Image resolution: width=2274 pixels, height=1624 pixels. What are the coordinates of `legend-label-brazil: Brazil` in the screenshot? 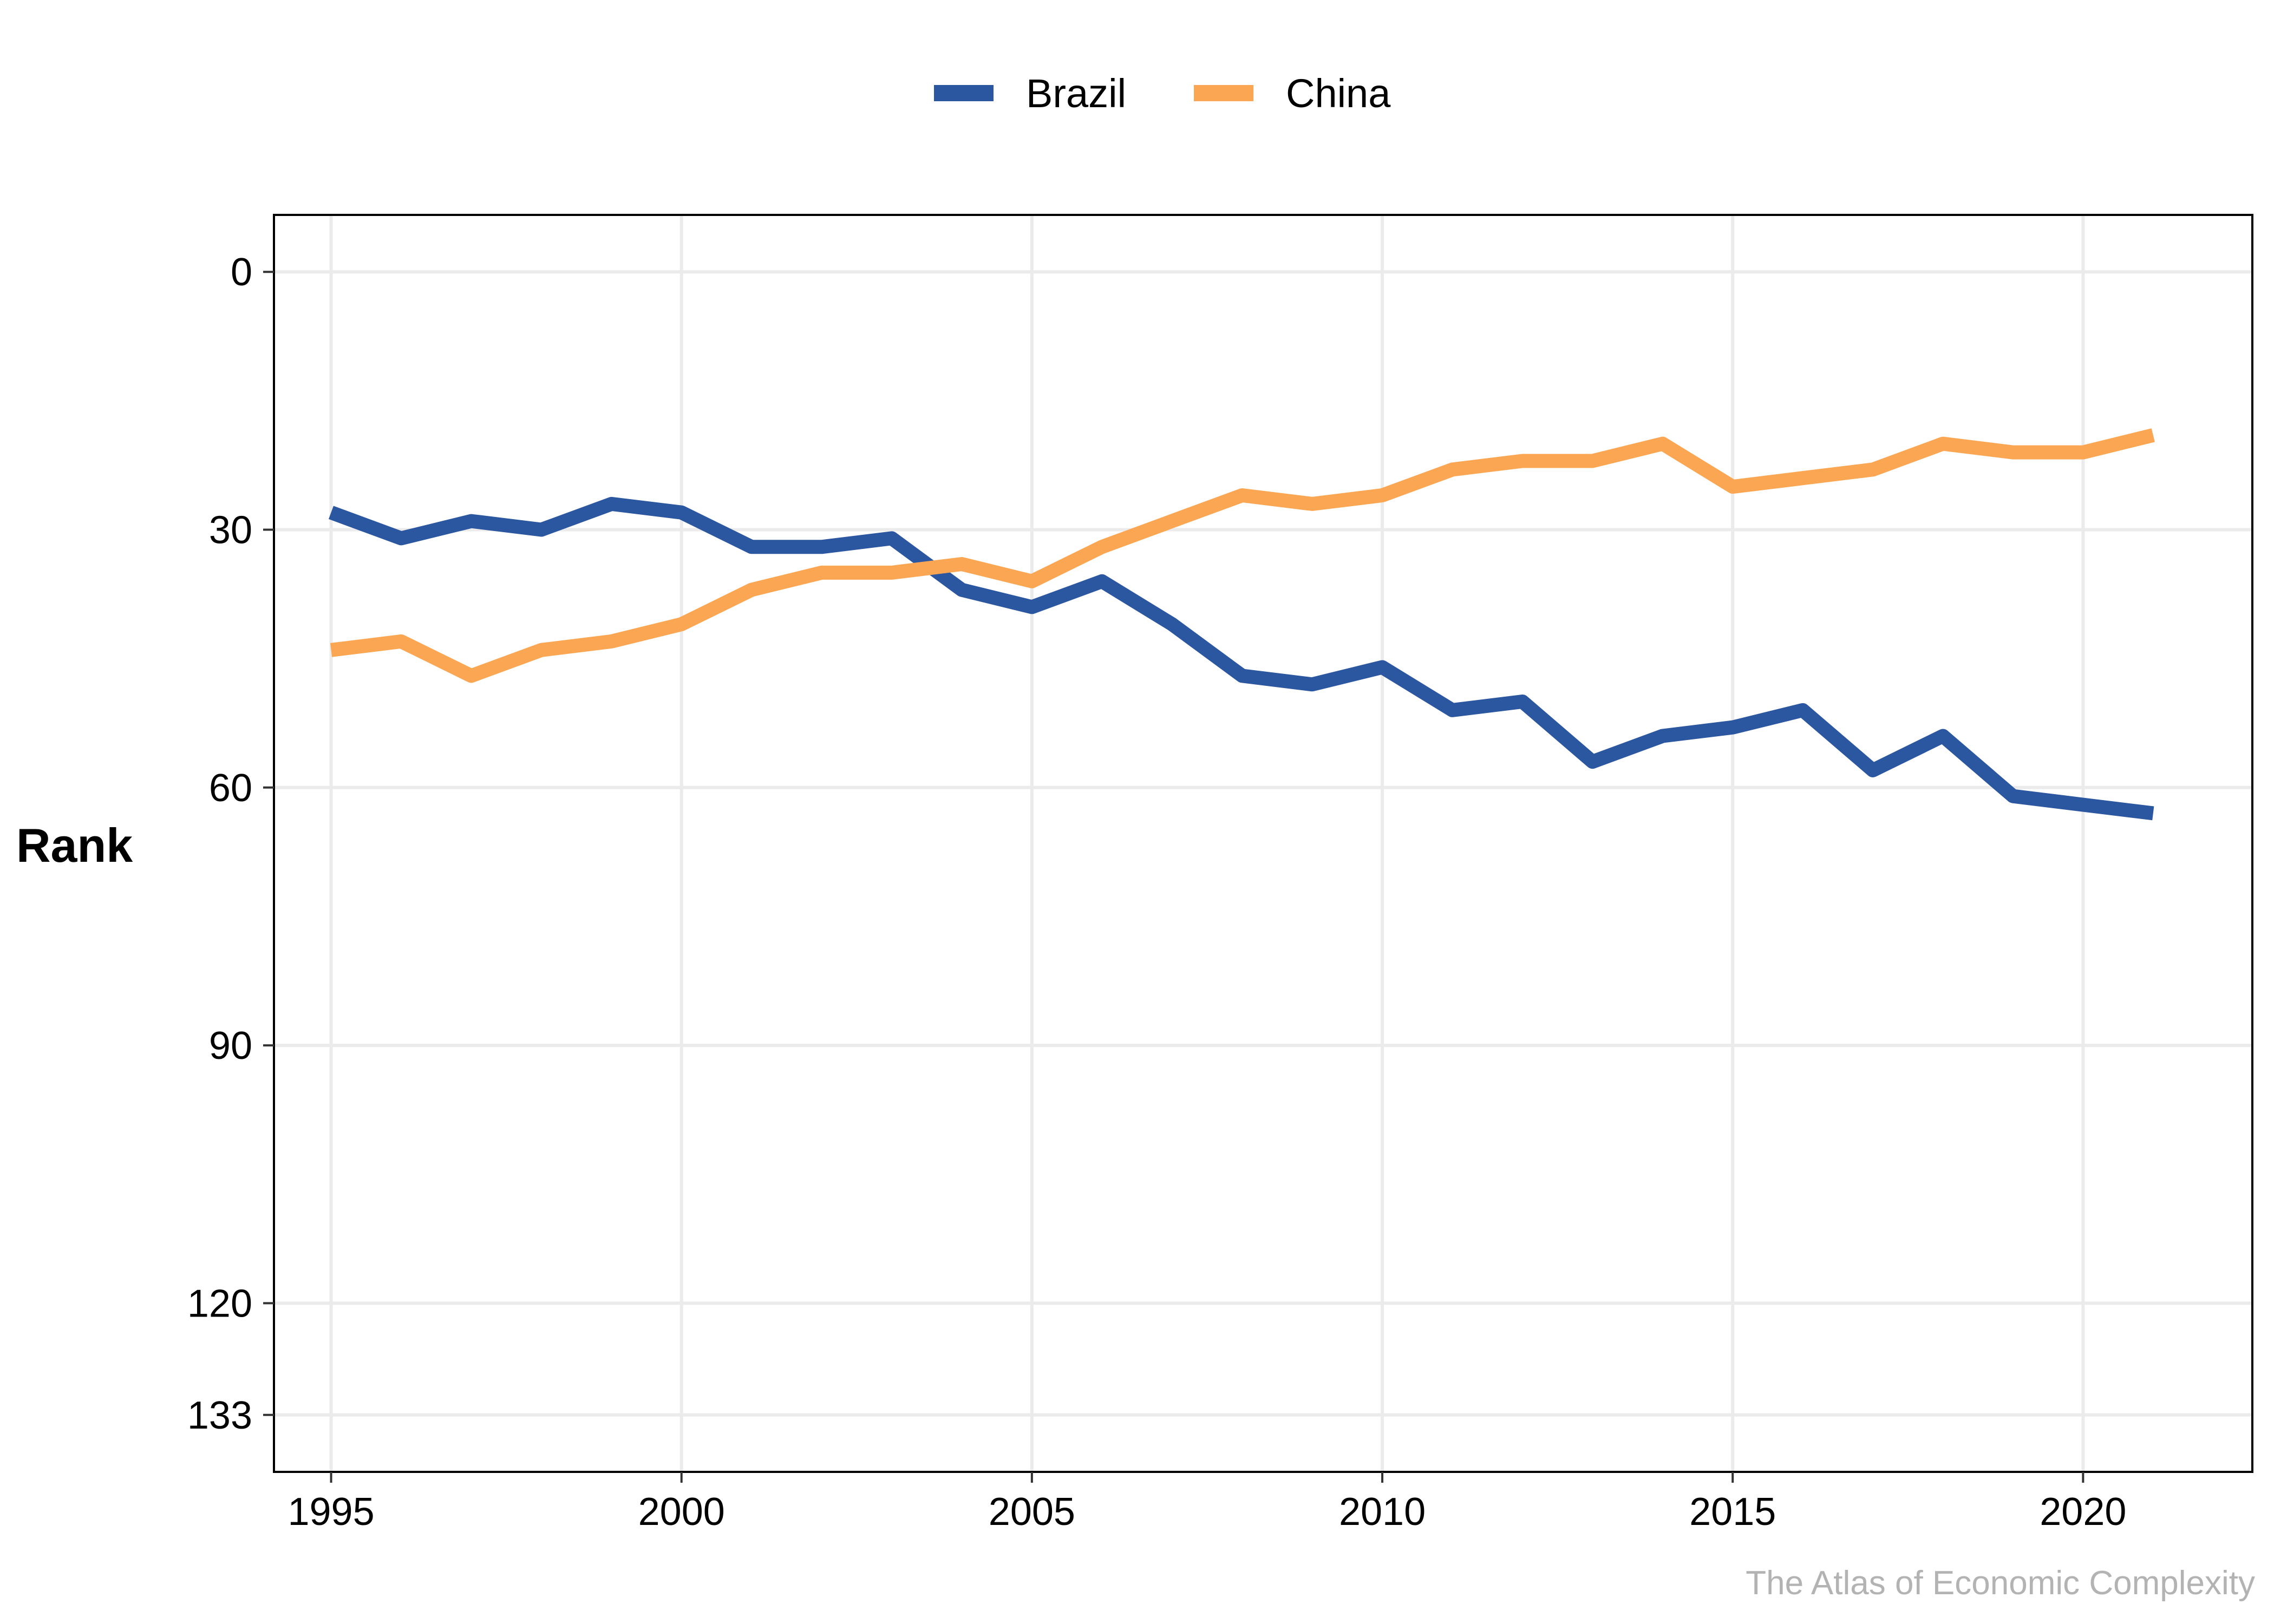 It's located at (1076, 93).